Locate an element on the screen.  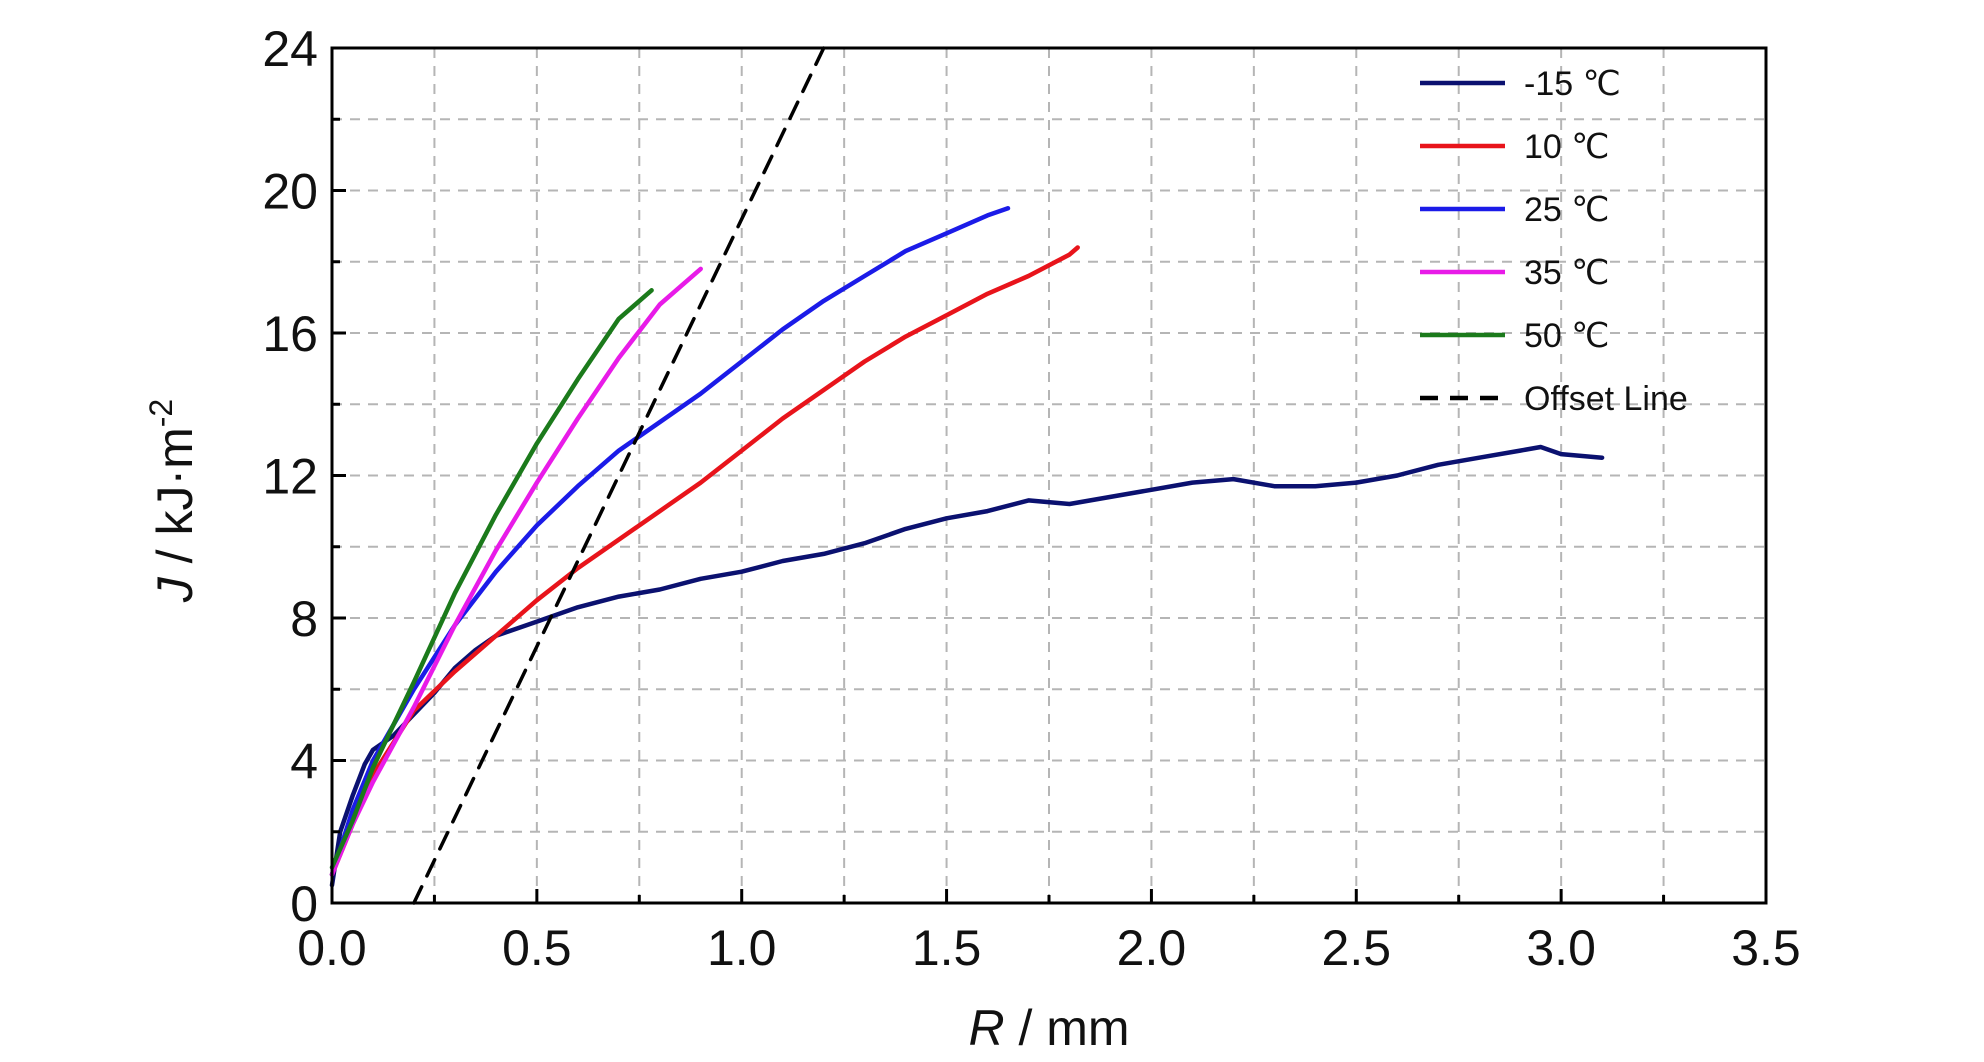
y-tick-label: 20 is located at coordinates (290, 192).